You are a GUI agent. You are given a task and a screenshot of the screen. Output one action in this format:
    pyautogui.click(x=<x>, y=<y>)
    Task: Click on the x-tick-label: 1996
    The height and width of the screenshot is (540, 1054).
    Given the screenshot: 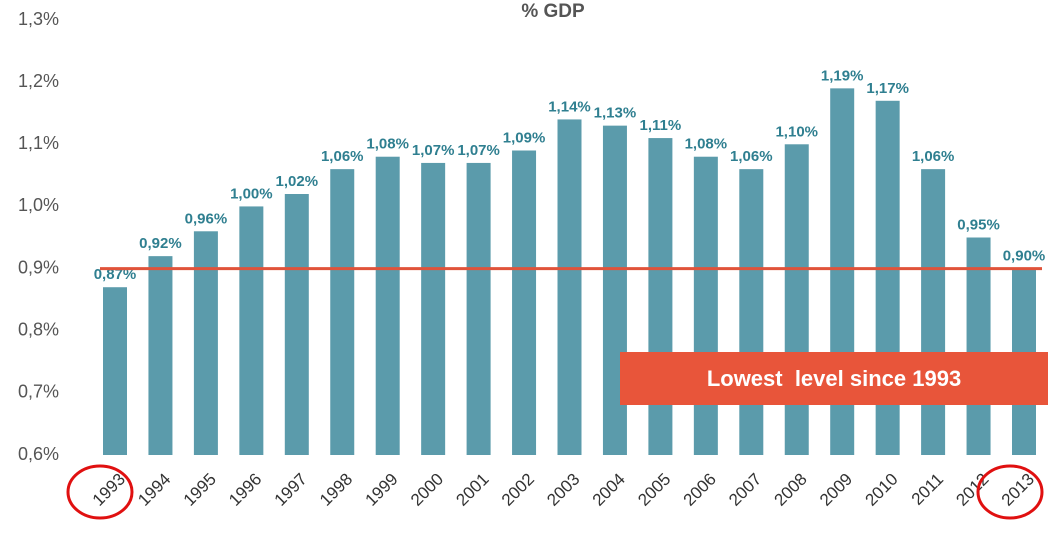 What is the action you would take?
    pyautogui.click(x=245, y=490)
    